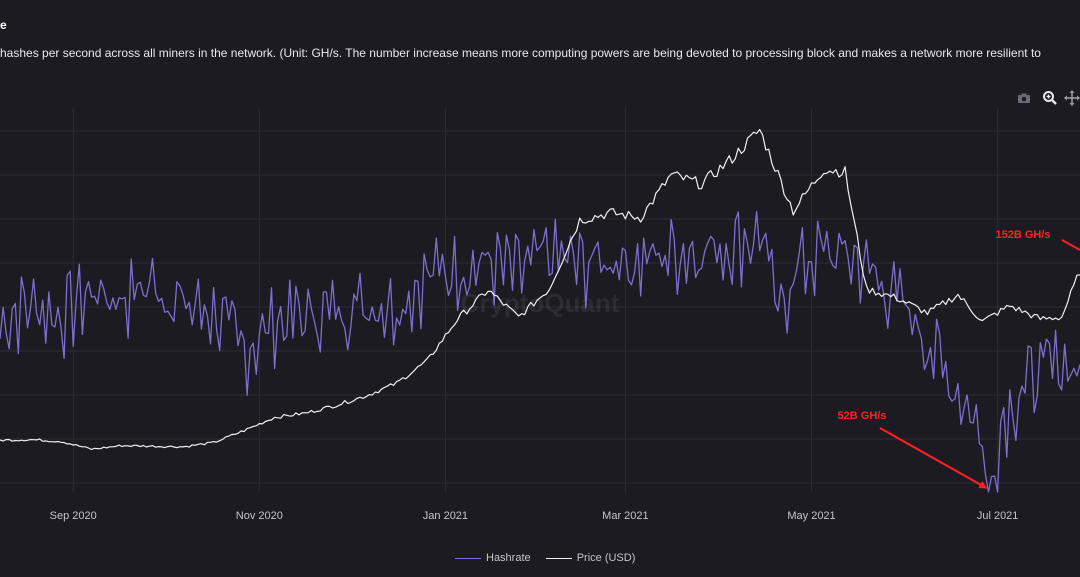  What do you see at coordinates (606, 558) in the screenshot?
I see `legend-label-price: Price (USD)` at bounding box center [606, 558].